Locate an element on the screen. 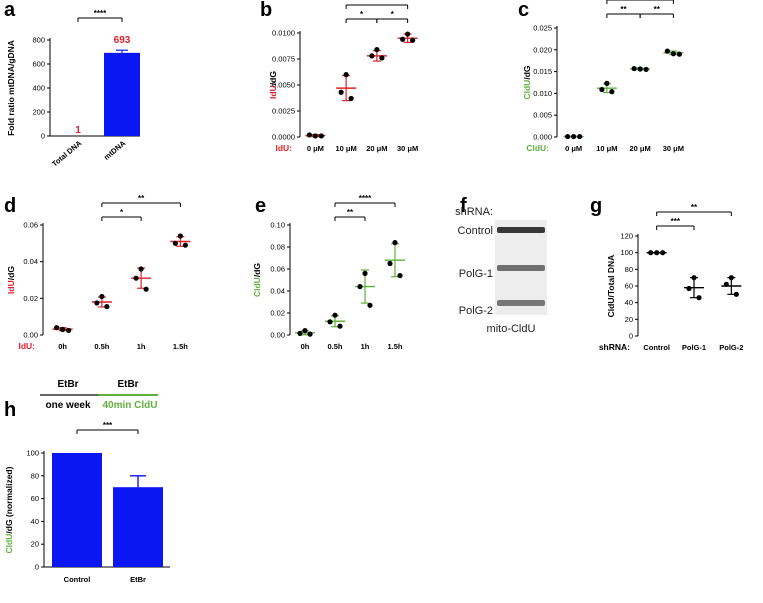 The width and height of the screenshot is (763, 603). b-y-tick-label: 0.0075 is located at coordinates (283, 59).